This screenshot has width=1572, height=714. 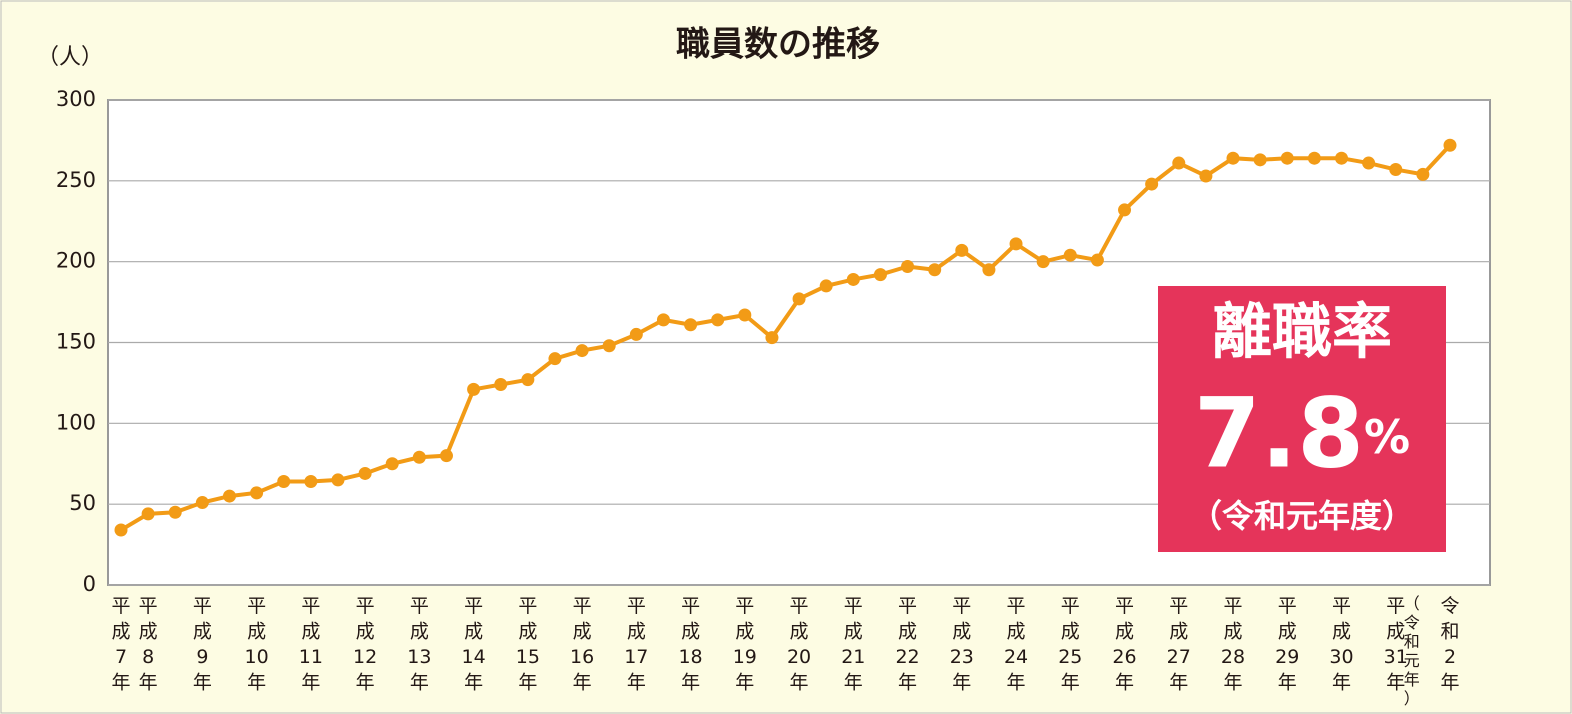 What do you see at coordinates (745, 644) in the screenshot?
I see `x-tick-label: 平成 19 年` at bounding box center [745, 644].